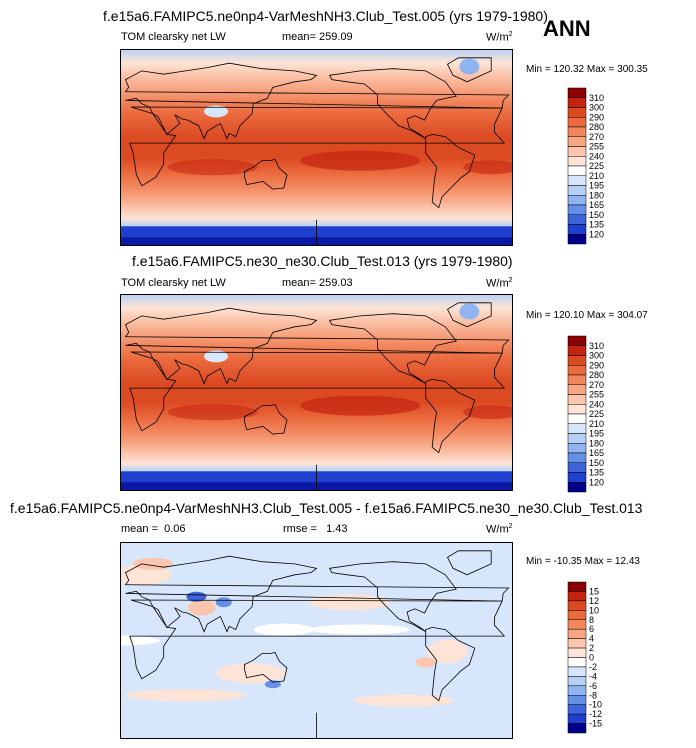 Image resolution: width=696 pixels, height=748 pixels. Describe the element at coordinates (173, 283) in the screenshot. I see `panel2-variable: TOM clearsky net LW` at that location.